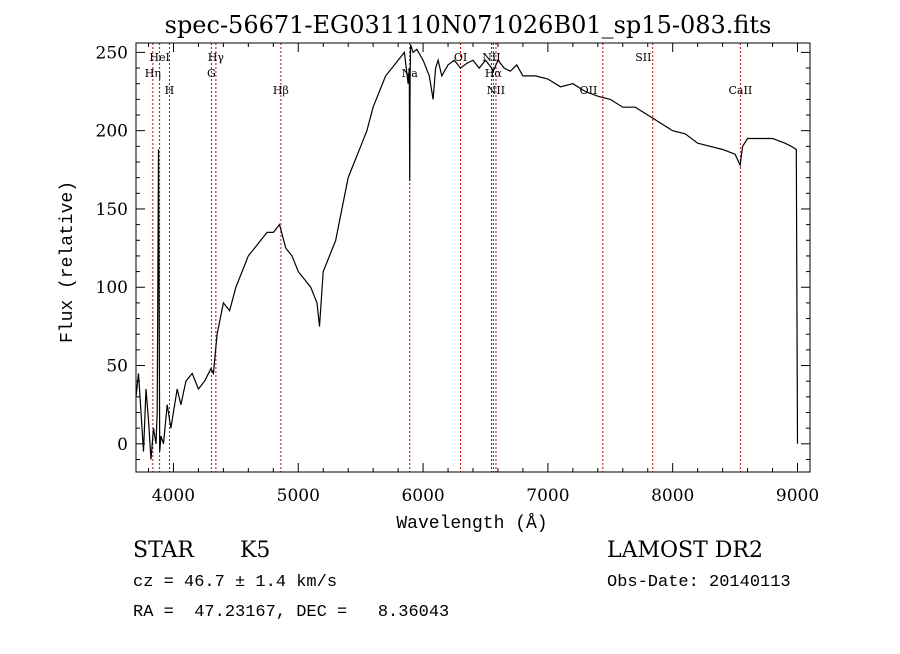 This screenshot has width=900, height=654. Describe the element at coordinates (291, 612) in the screenshot. I see `ra-dec: RA = 47.23167, DEC = 8.36043` at that location.